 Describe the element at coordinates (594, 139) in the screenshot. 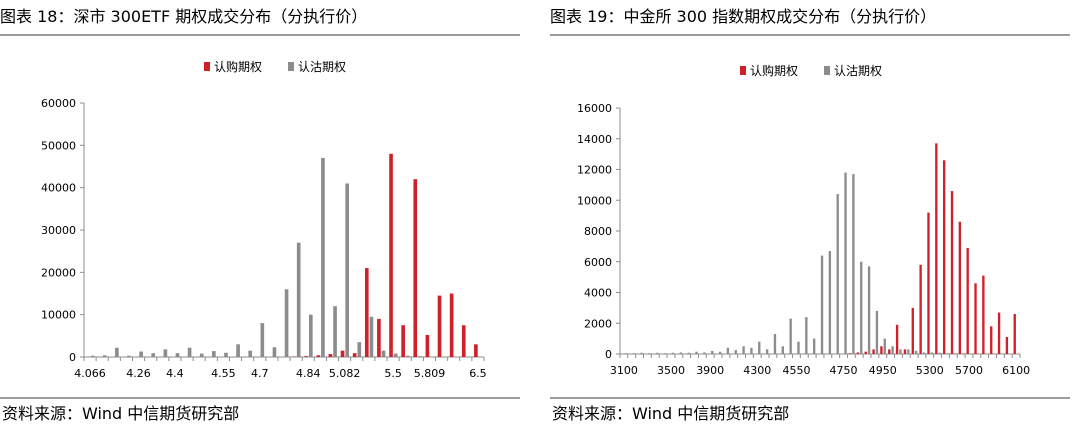

I see `y-tick-label: 14000` at that location.